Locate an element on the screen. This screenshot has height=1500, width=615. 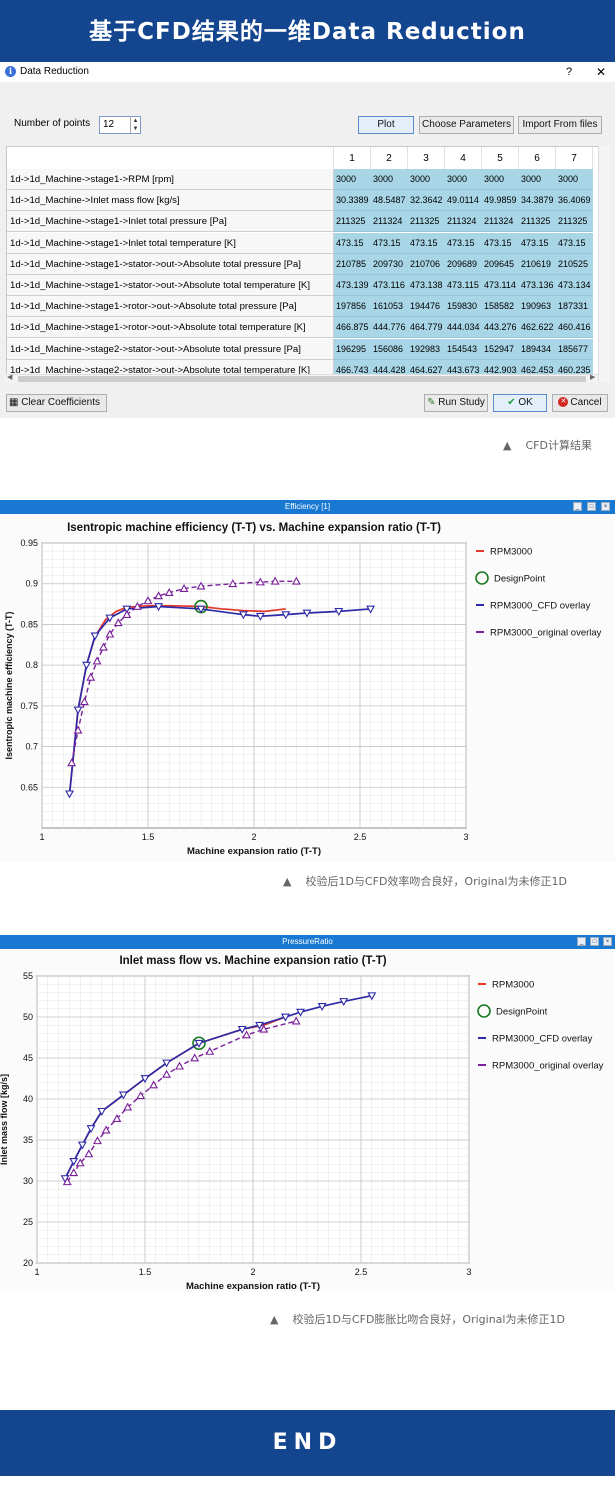
table-cell: 192983 is located at coordinates (426, 349).